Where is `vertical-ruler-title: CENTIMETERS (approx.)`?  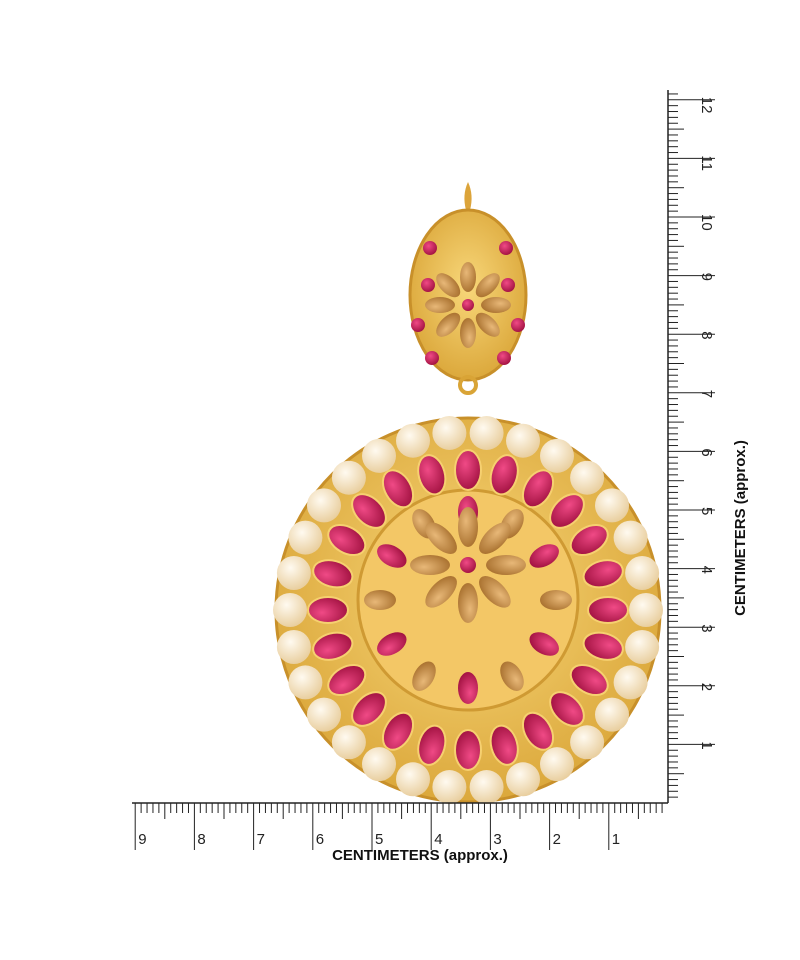
vertical-ruler-title: CENTIMETERS (approx.) is located at coordinates (740, 528).